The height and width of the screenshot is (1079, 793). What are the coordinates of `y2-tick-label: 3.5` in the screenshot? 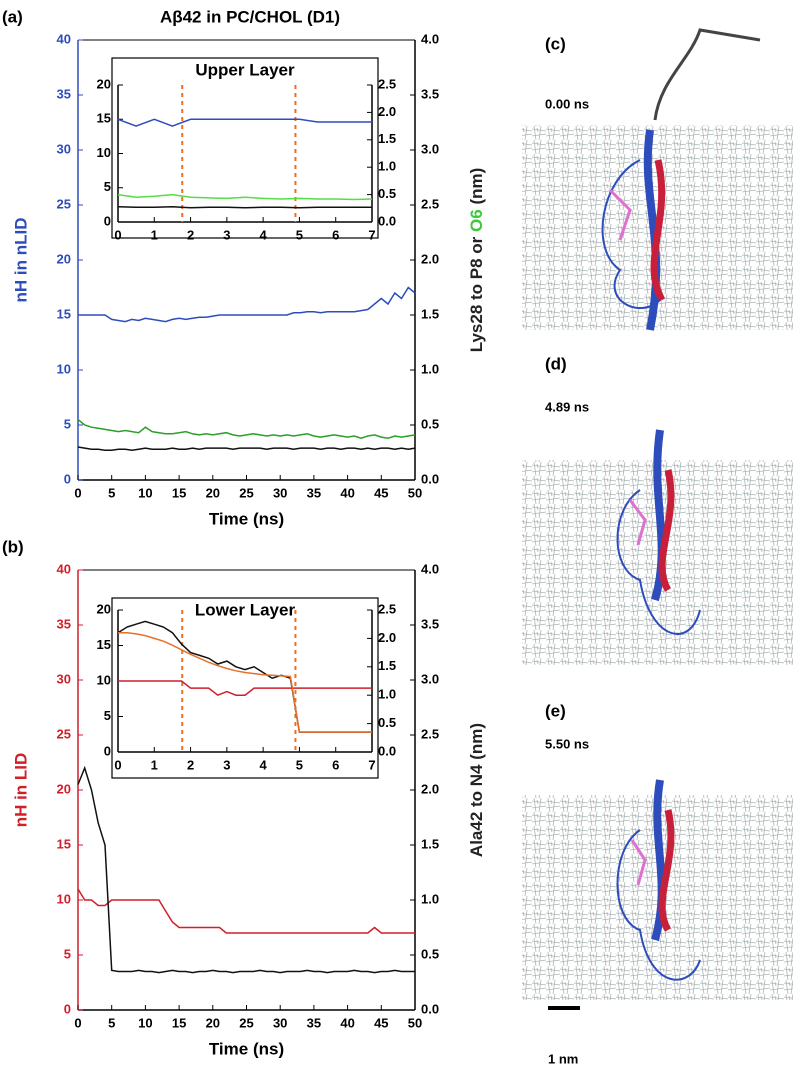 It's located at (430, 93).